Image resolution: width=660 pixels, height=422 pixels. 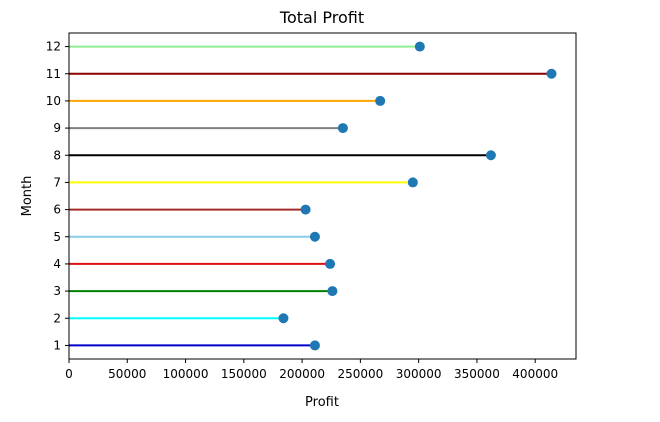 I want to click on x-tick-label: 400000, so click(x=535, y=374).